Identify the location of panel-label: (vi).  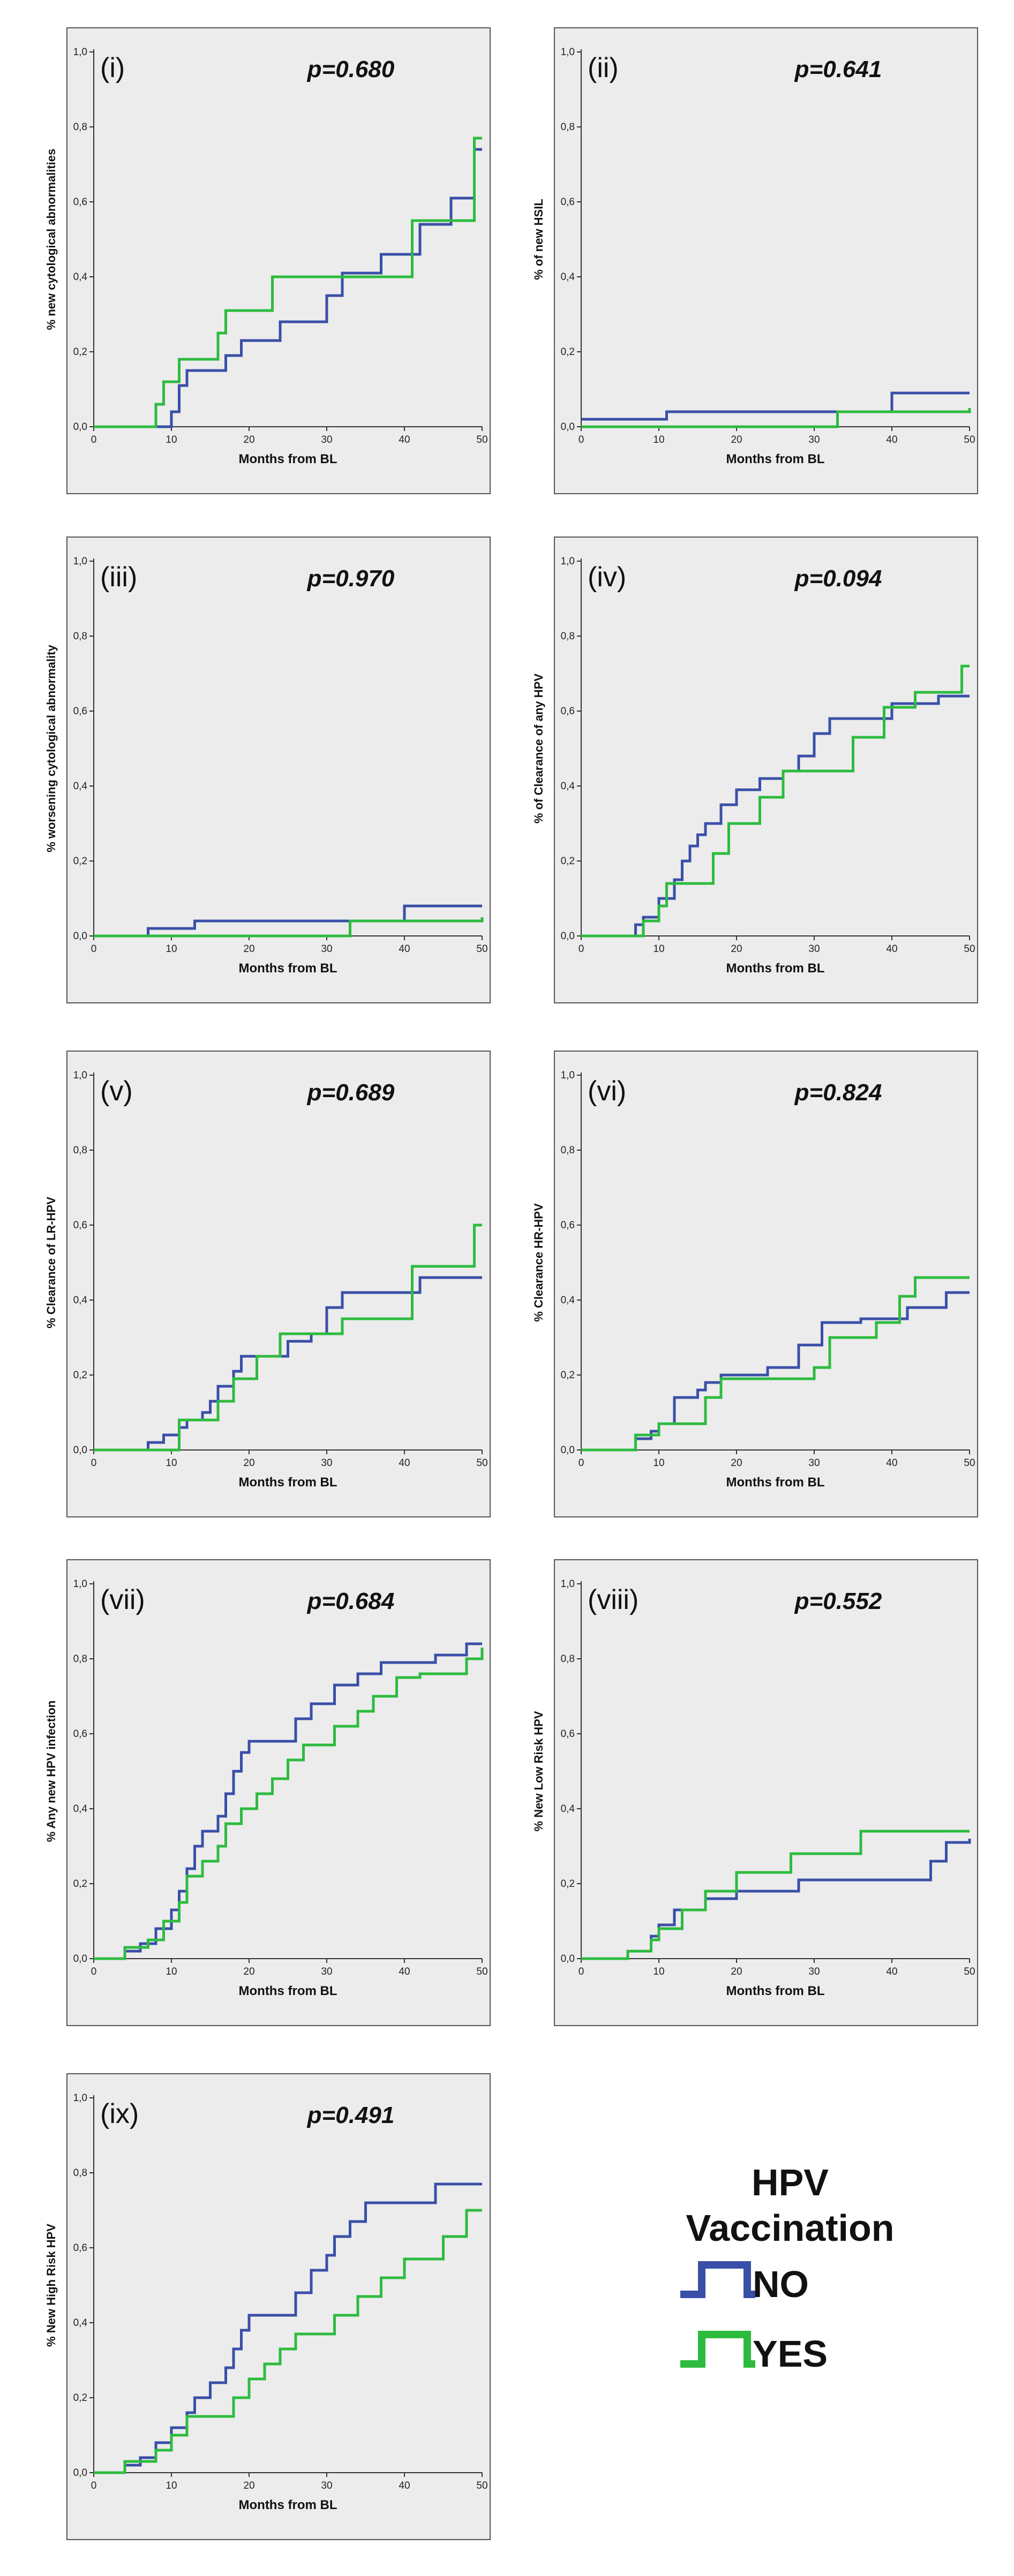
(607, 1091).